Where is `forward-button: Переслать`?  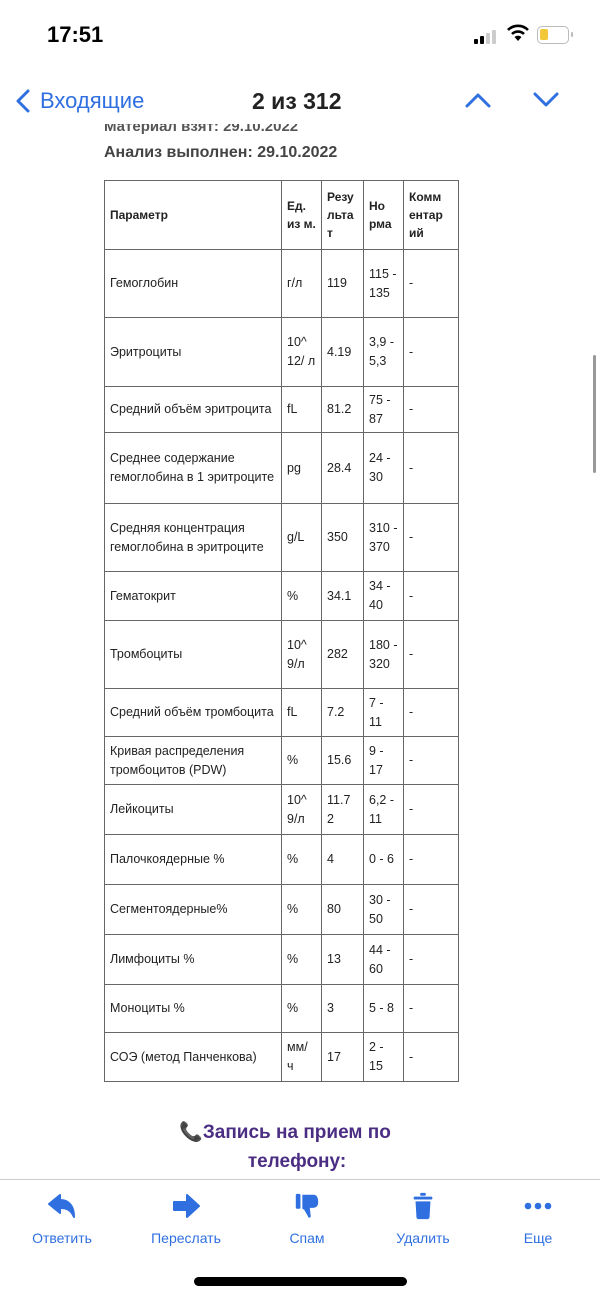 forward-button: Переслать is located at coordinates (186, 1219).